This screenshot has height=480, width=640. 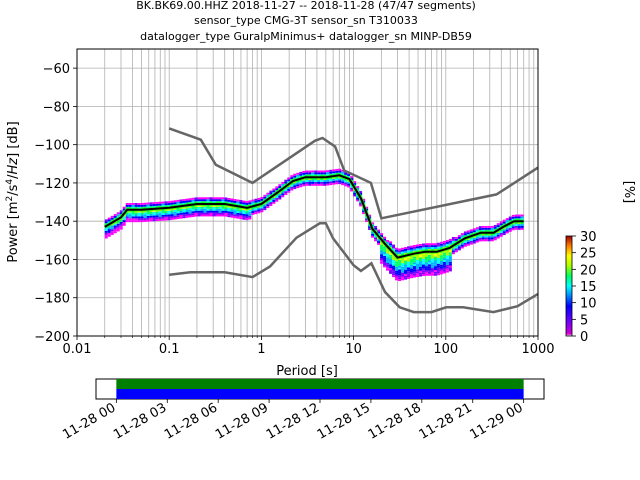 I want to click on timeline-tick-label: 11-28 00, so click(x=89, y=421).